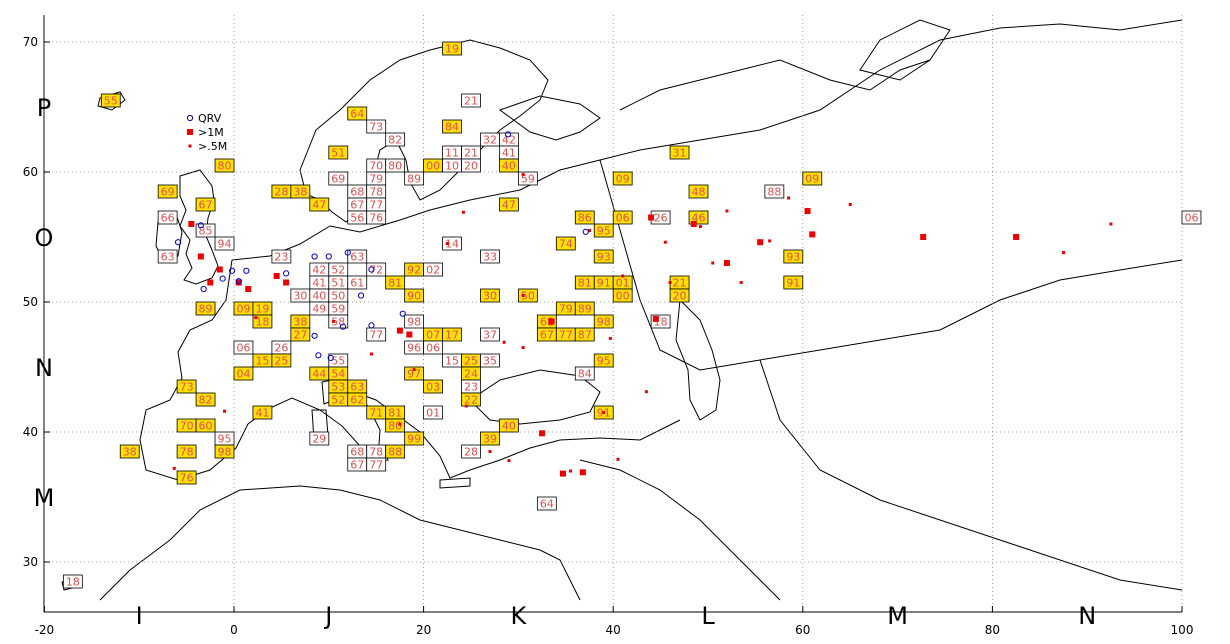 This screenshot has height=644, width=1230. What do you see at coordinates (44, 498) in the screenshot?
I see `field-row-label: M` at bounding box center [44, 498].